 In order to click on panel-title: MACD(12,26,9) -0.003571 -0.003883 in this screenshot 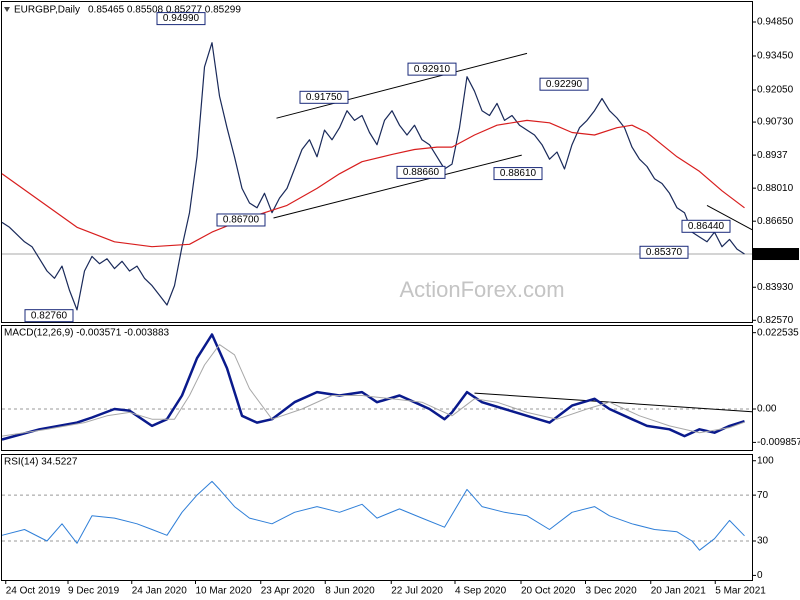, I will do `click(87, 333)`.